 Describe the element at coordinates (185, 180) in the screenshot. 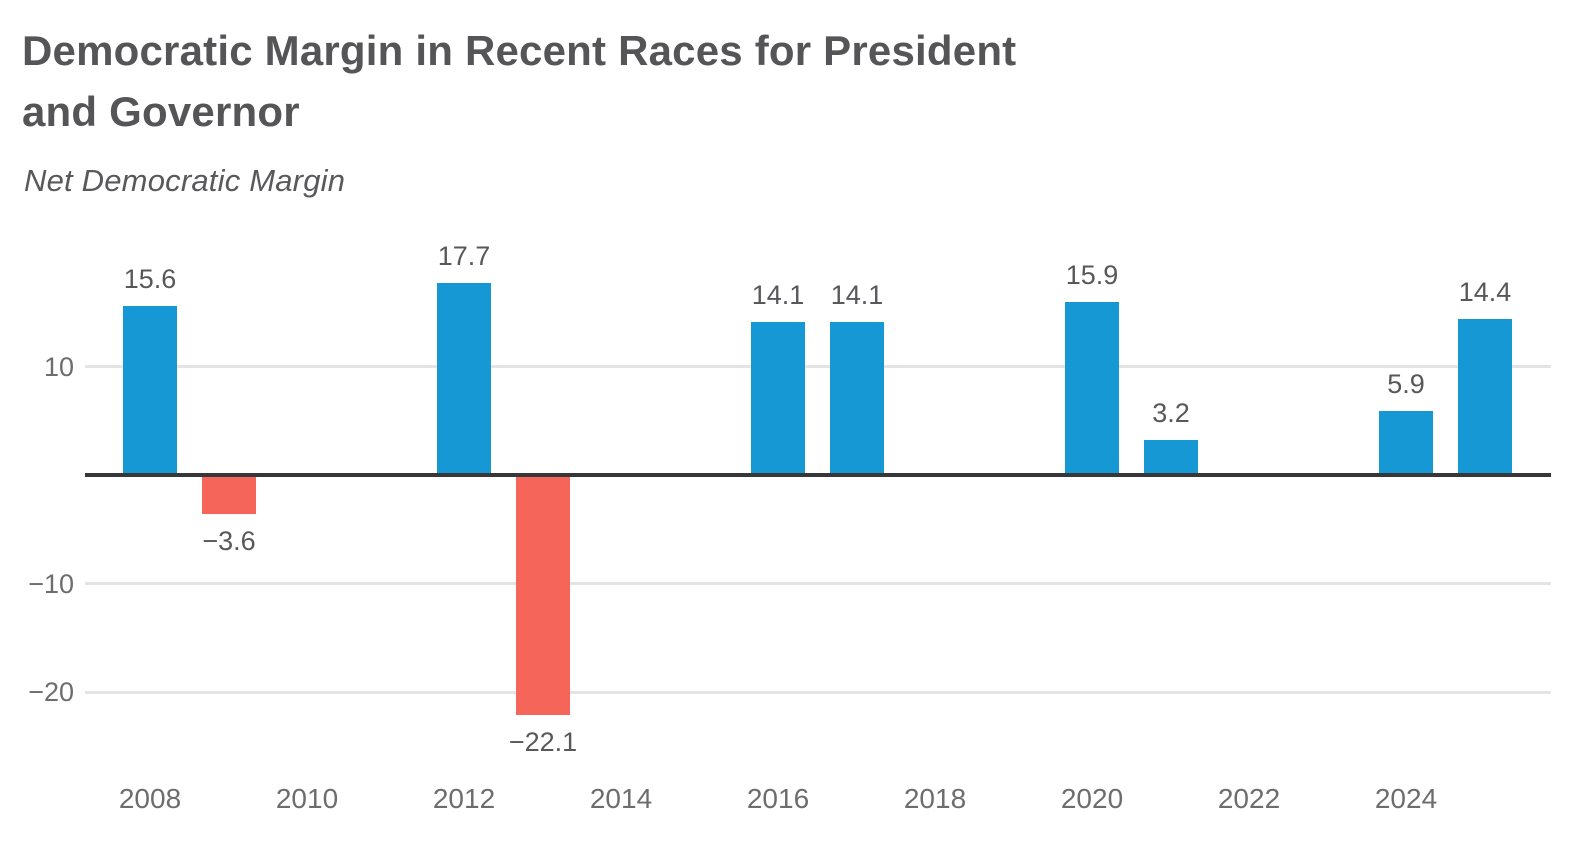

I see `chart-subtitle: Net Democratic Margin` at that location.